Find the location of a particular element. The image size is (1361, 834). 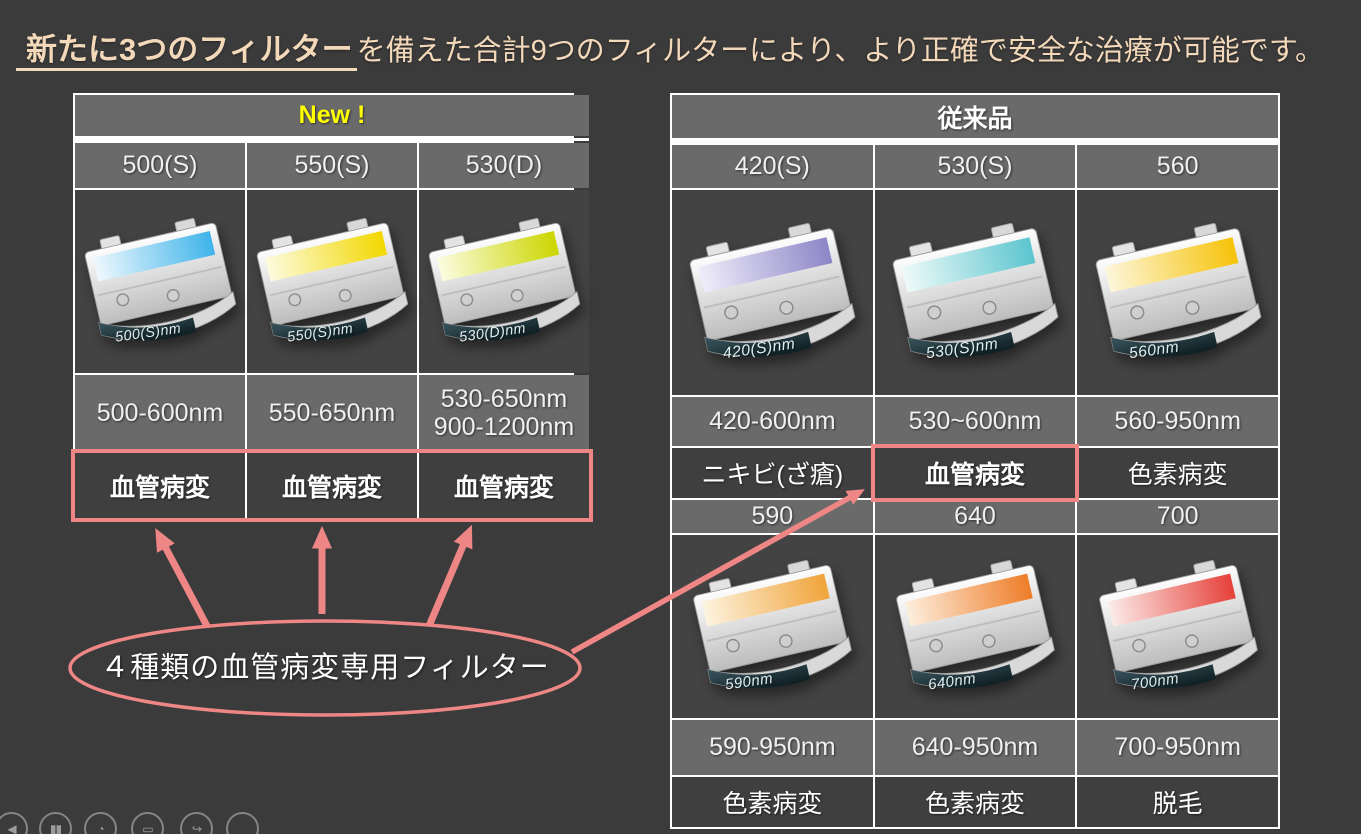

title-rest: を備えた合計9つのフィルターにより、より正確で安全な治療が可能です。 is located at coordinates (840, 51).